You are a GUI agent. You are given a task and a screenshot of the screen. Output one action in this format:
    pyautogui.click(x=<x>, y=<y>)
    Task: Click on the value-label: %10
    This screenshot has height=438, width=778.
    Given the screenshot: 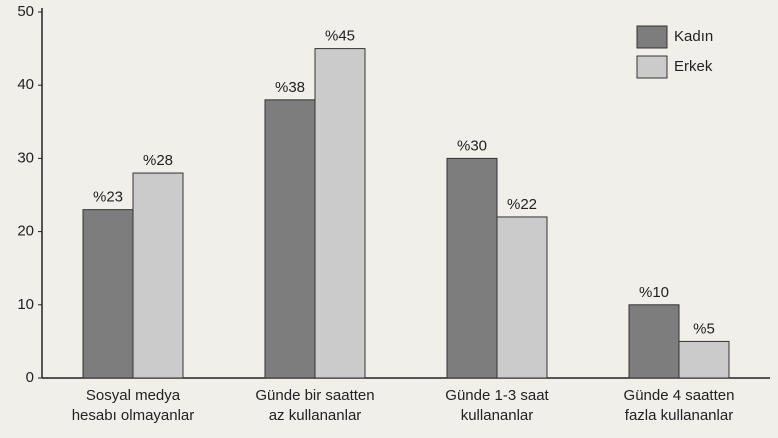 What is the action you would take?
    pyautogui.click(x=654, y=292)
    